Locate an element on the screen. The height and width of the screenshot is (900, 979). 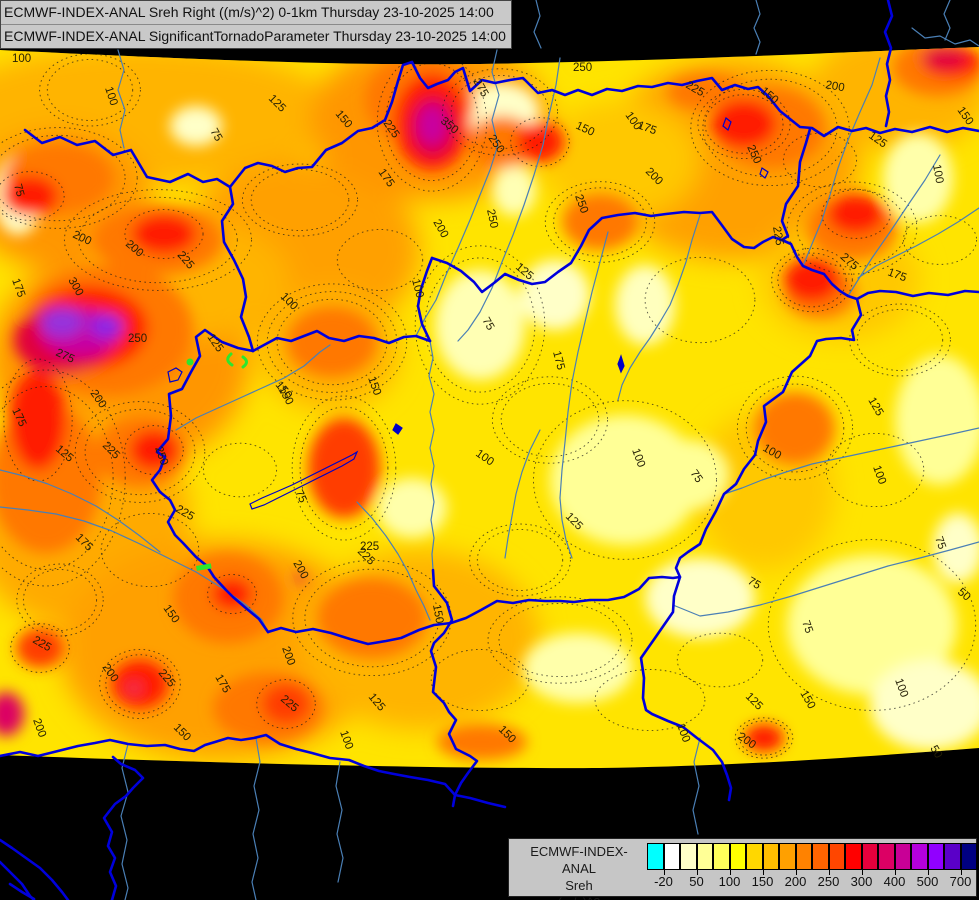
legend-tick-label: 500 is located at coordinates (927, 881).